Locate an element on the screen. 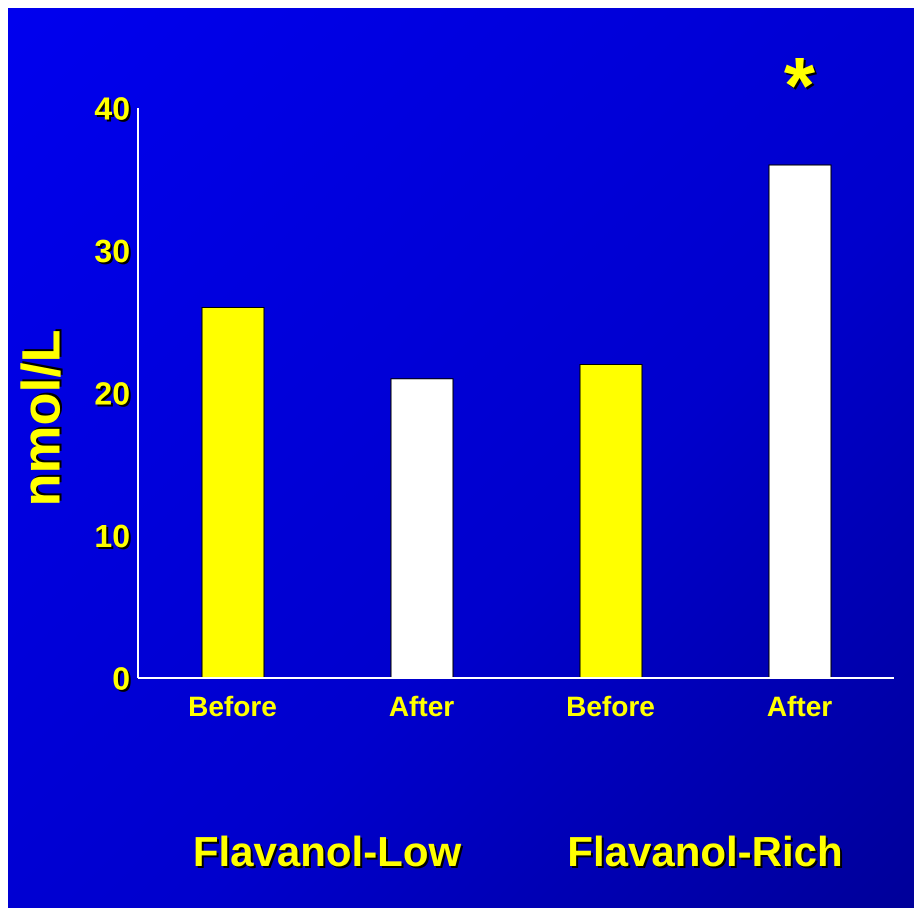 The height and width of the screenshot is (912, 914). annotation: * is located at coordinates (799, 86).